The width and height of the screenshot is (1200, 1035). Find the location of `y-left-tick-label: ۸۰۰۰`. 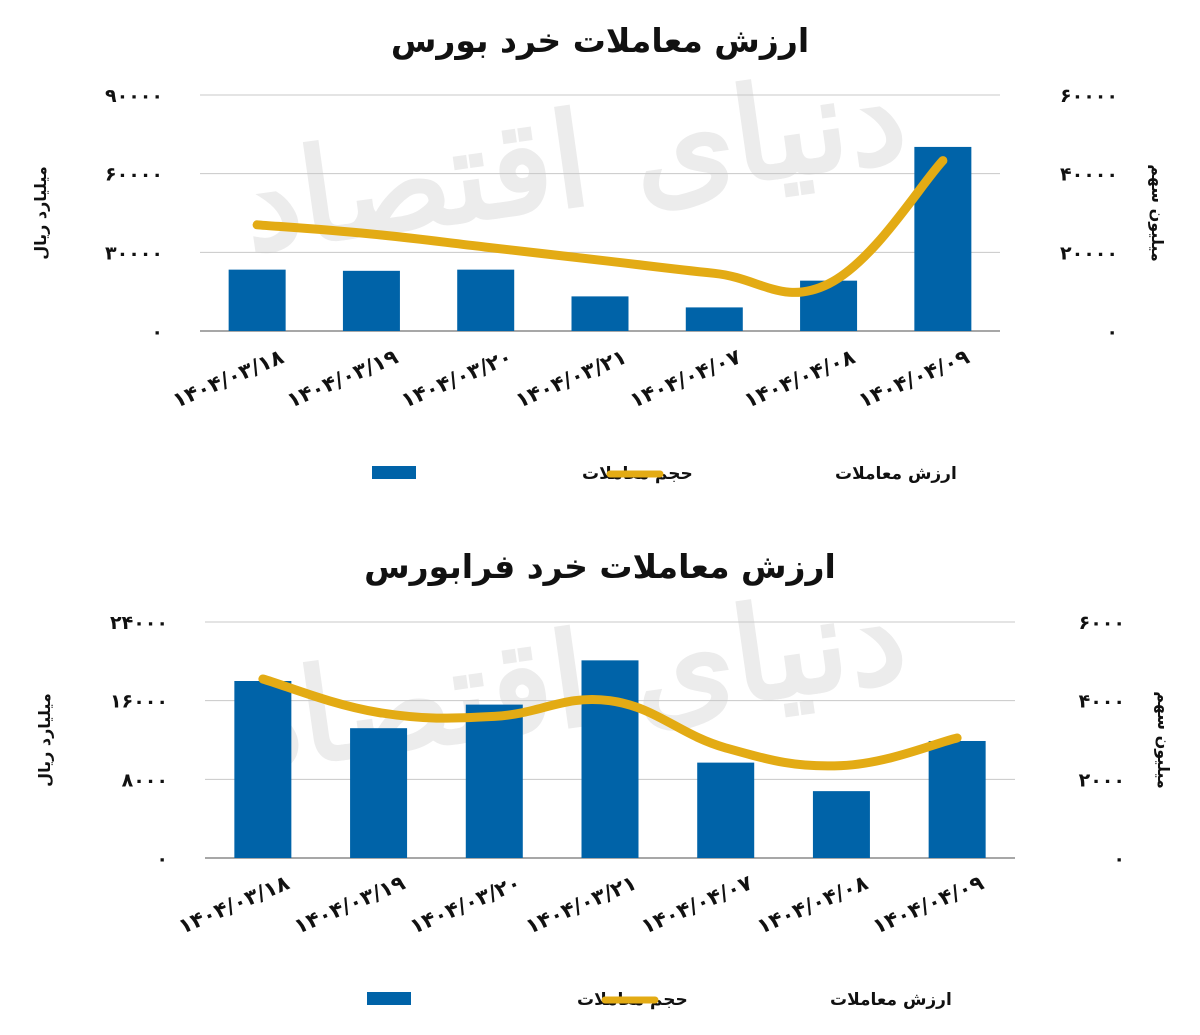

y-left-tick-label: ۸۰۰۰ is located at coordinates (145, 780).